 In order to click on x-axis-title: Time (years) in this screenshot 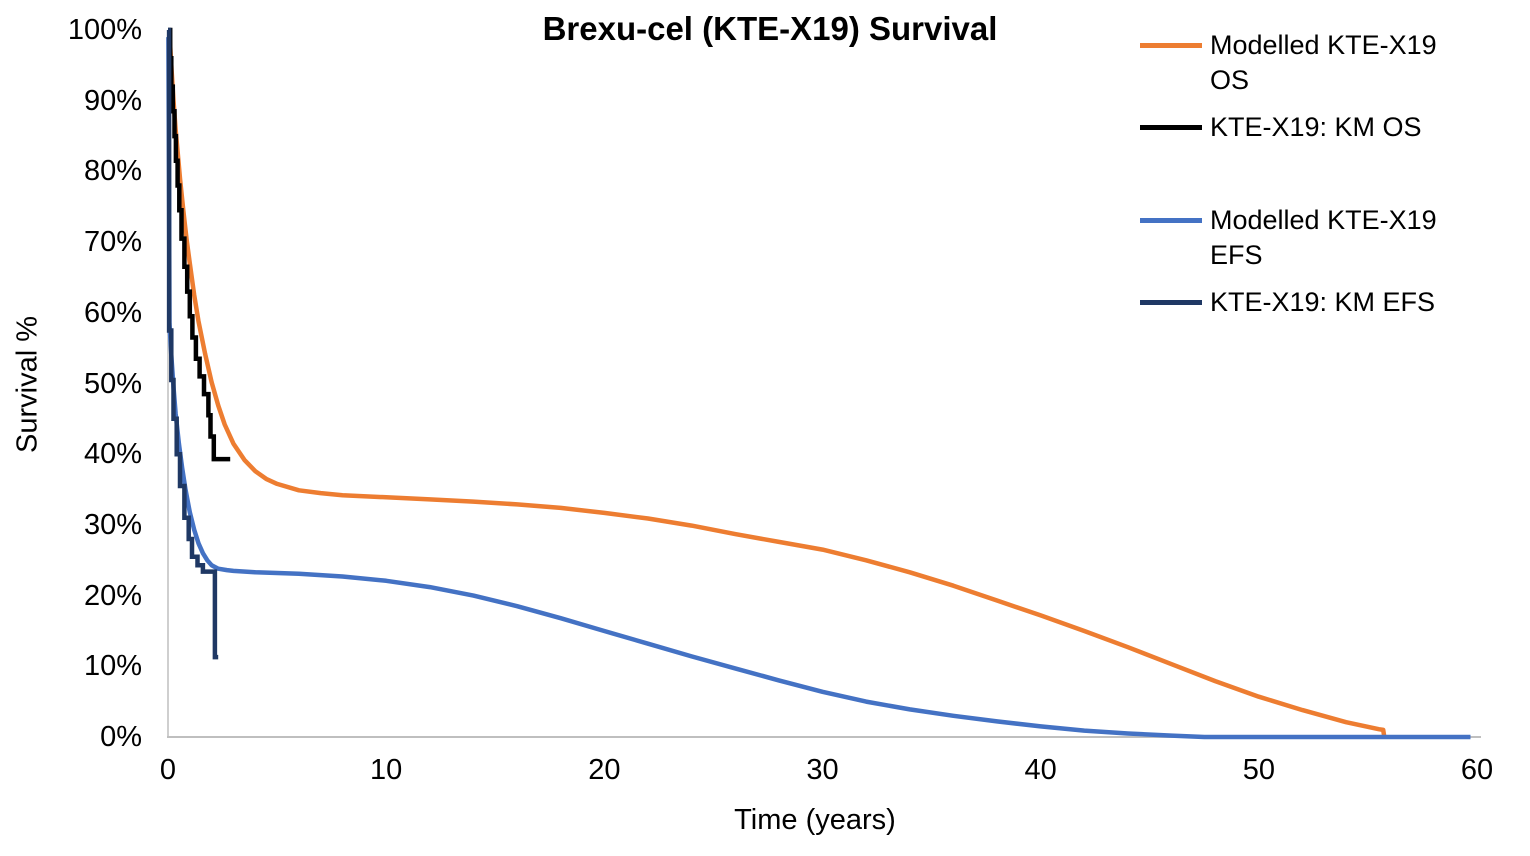, I will do `click(815, 820)`.